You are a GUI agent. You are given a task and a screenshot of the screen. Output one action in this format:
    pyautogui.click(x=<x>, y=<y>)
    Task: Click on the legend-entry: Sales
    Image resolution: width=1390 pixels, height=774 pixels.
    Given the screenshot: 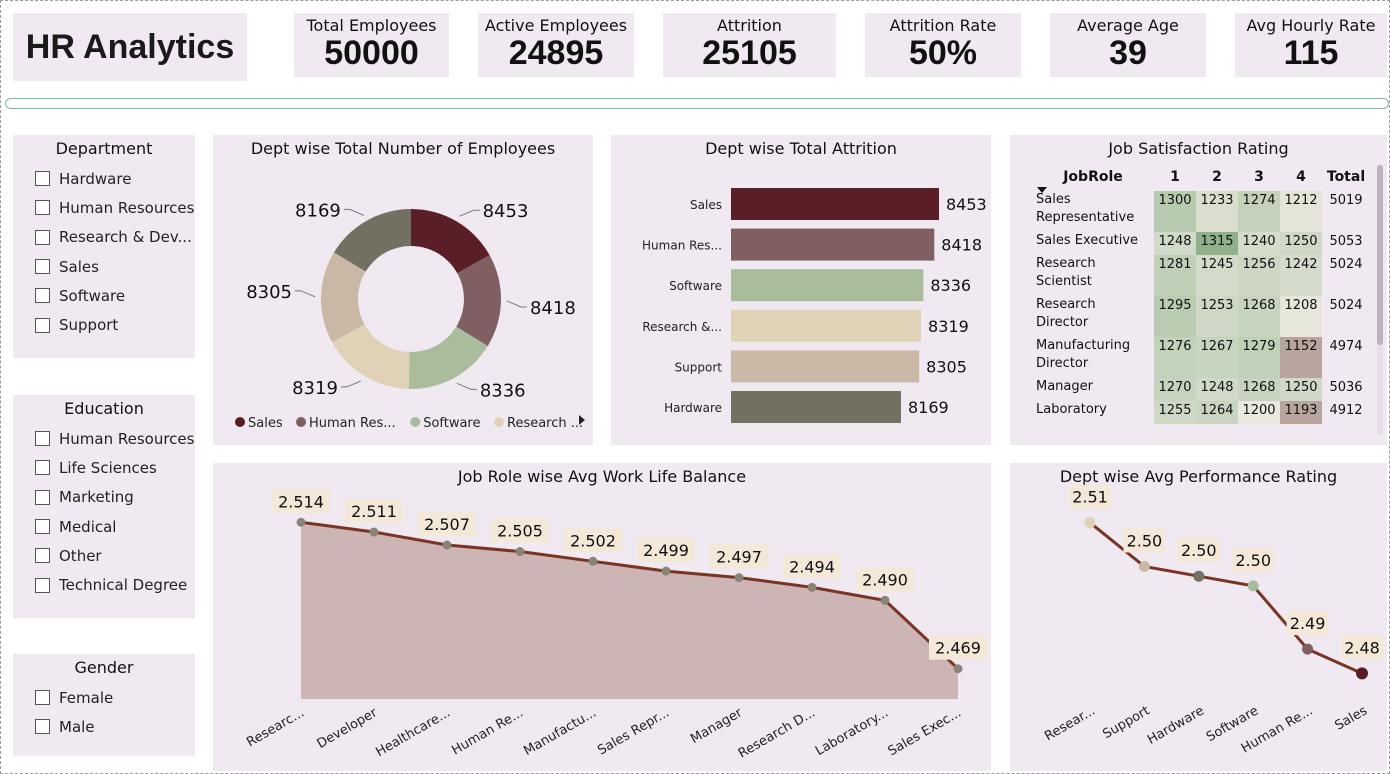 What is the action you would take?
    pyautogui.click(x=265, y=423)
    